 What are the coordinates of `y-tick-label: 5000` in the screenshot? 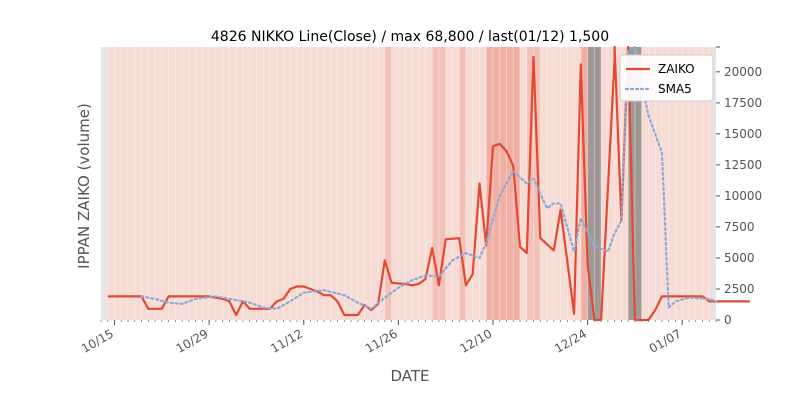 It's located at (739, 258).